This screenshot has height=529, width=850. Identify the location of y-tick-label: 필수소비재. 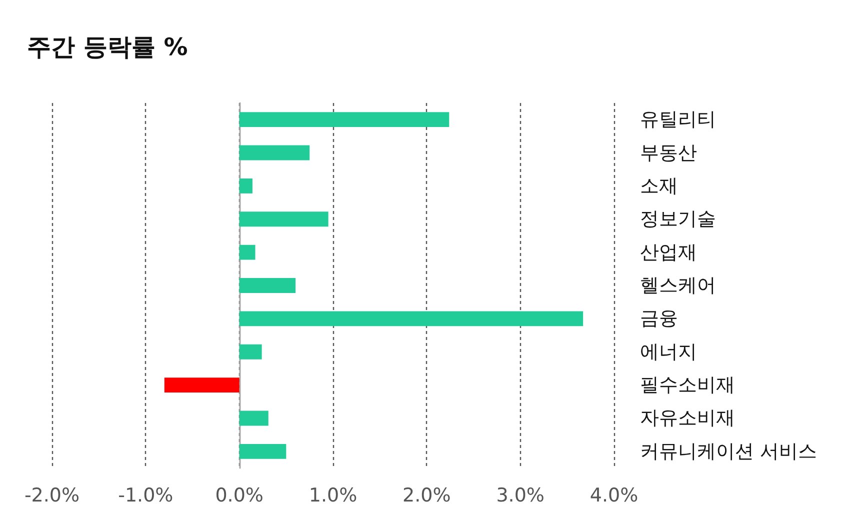
(687, 385).